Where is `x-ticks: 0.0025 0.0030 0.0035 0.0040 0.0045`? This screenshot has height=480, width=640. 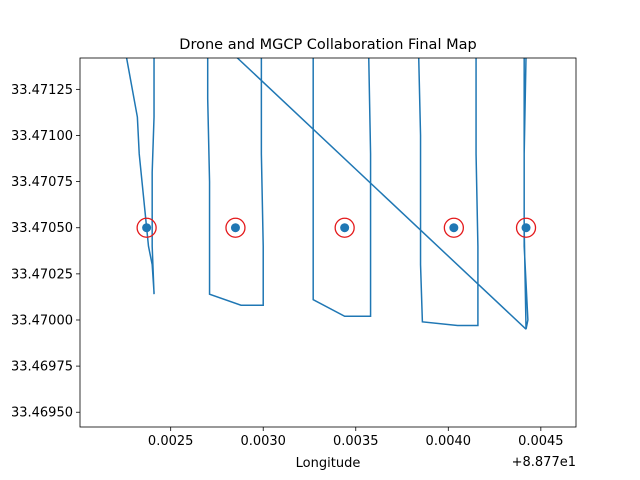
x-ticks: 0.0025 0.0030 0.0035 0.0040 0.0045 is located at coordinates (356, 438).